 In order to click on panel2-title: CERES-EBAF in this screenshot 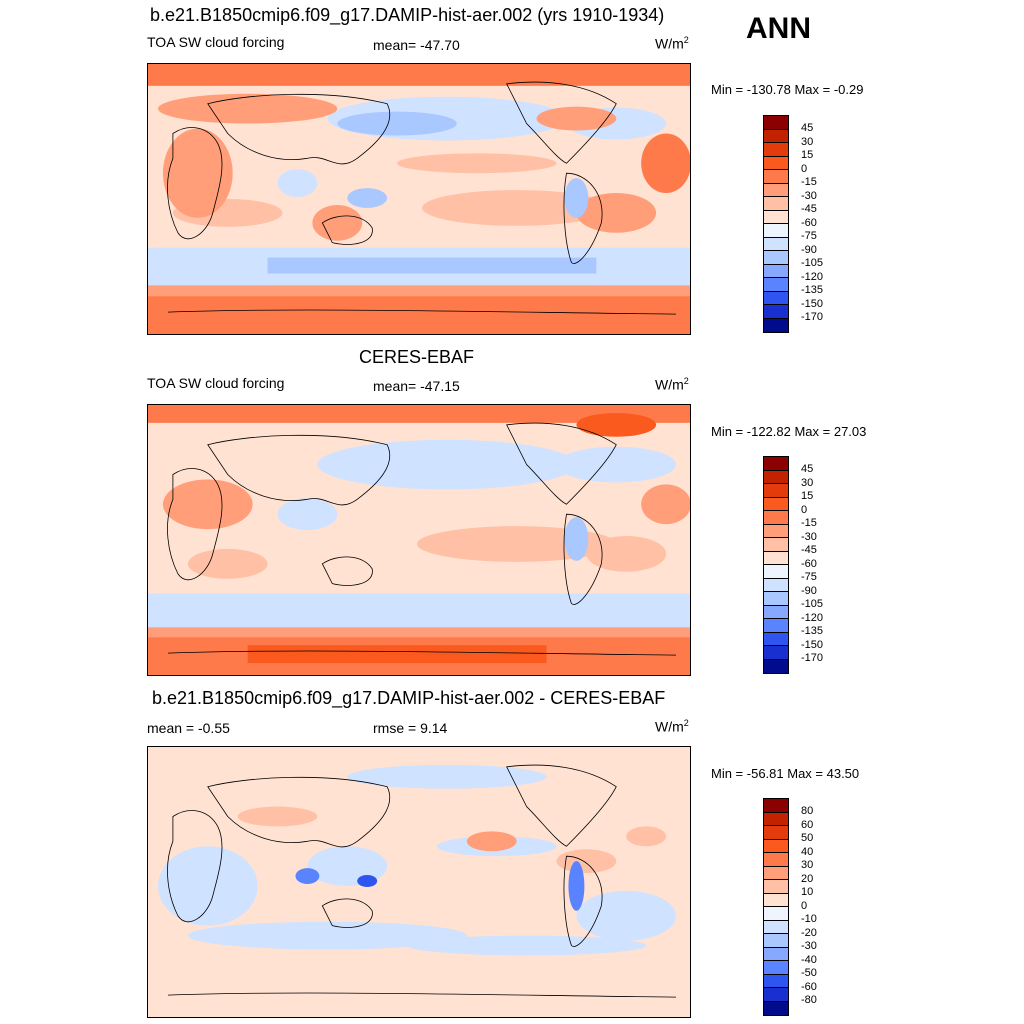, I will do `click(417, 357)`.